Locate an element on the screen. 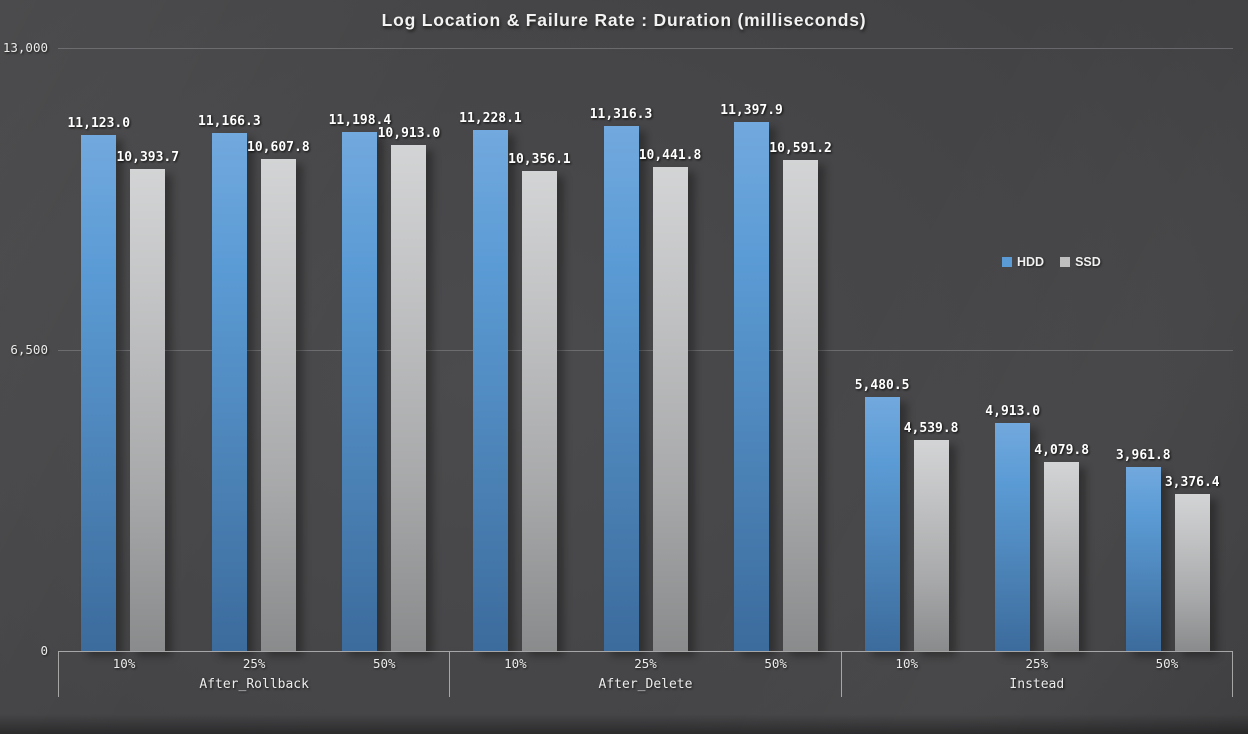 The height and width of the screenshot is (734, 1248). bar-wrap: 4,079.8 is located at coordinates (1061, 547).